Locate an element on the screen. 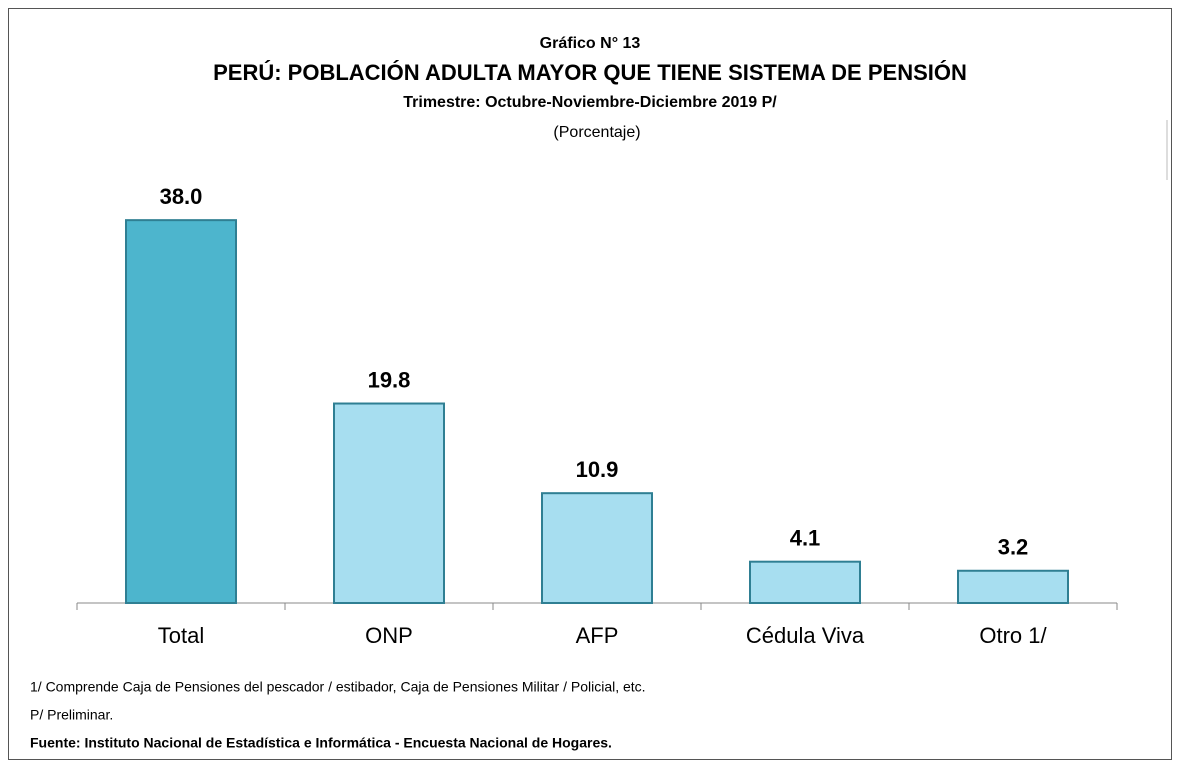 The image size is (1180, 769). value-label: 10.9 is located at coordinates (597, 469).